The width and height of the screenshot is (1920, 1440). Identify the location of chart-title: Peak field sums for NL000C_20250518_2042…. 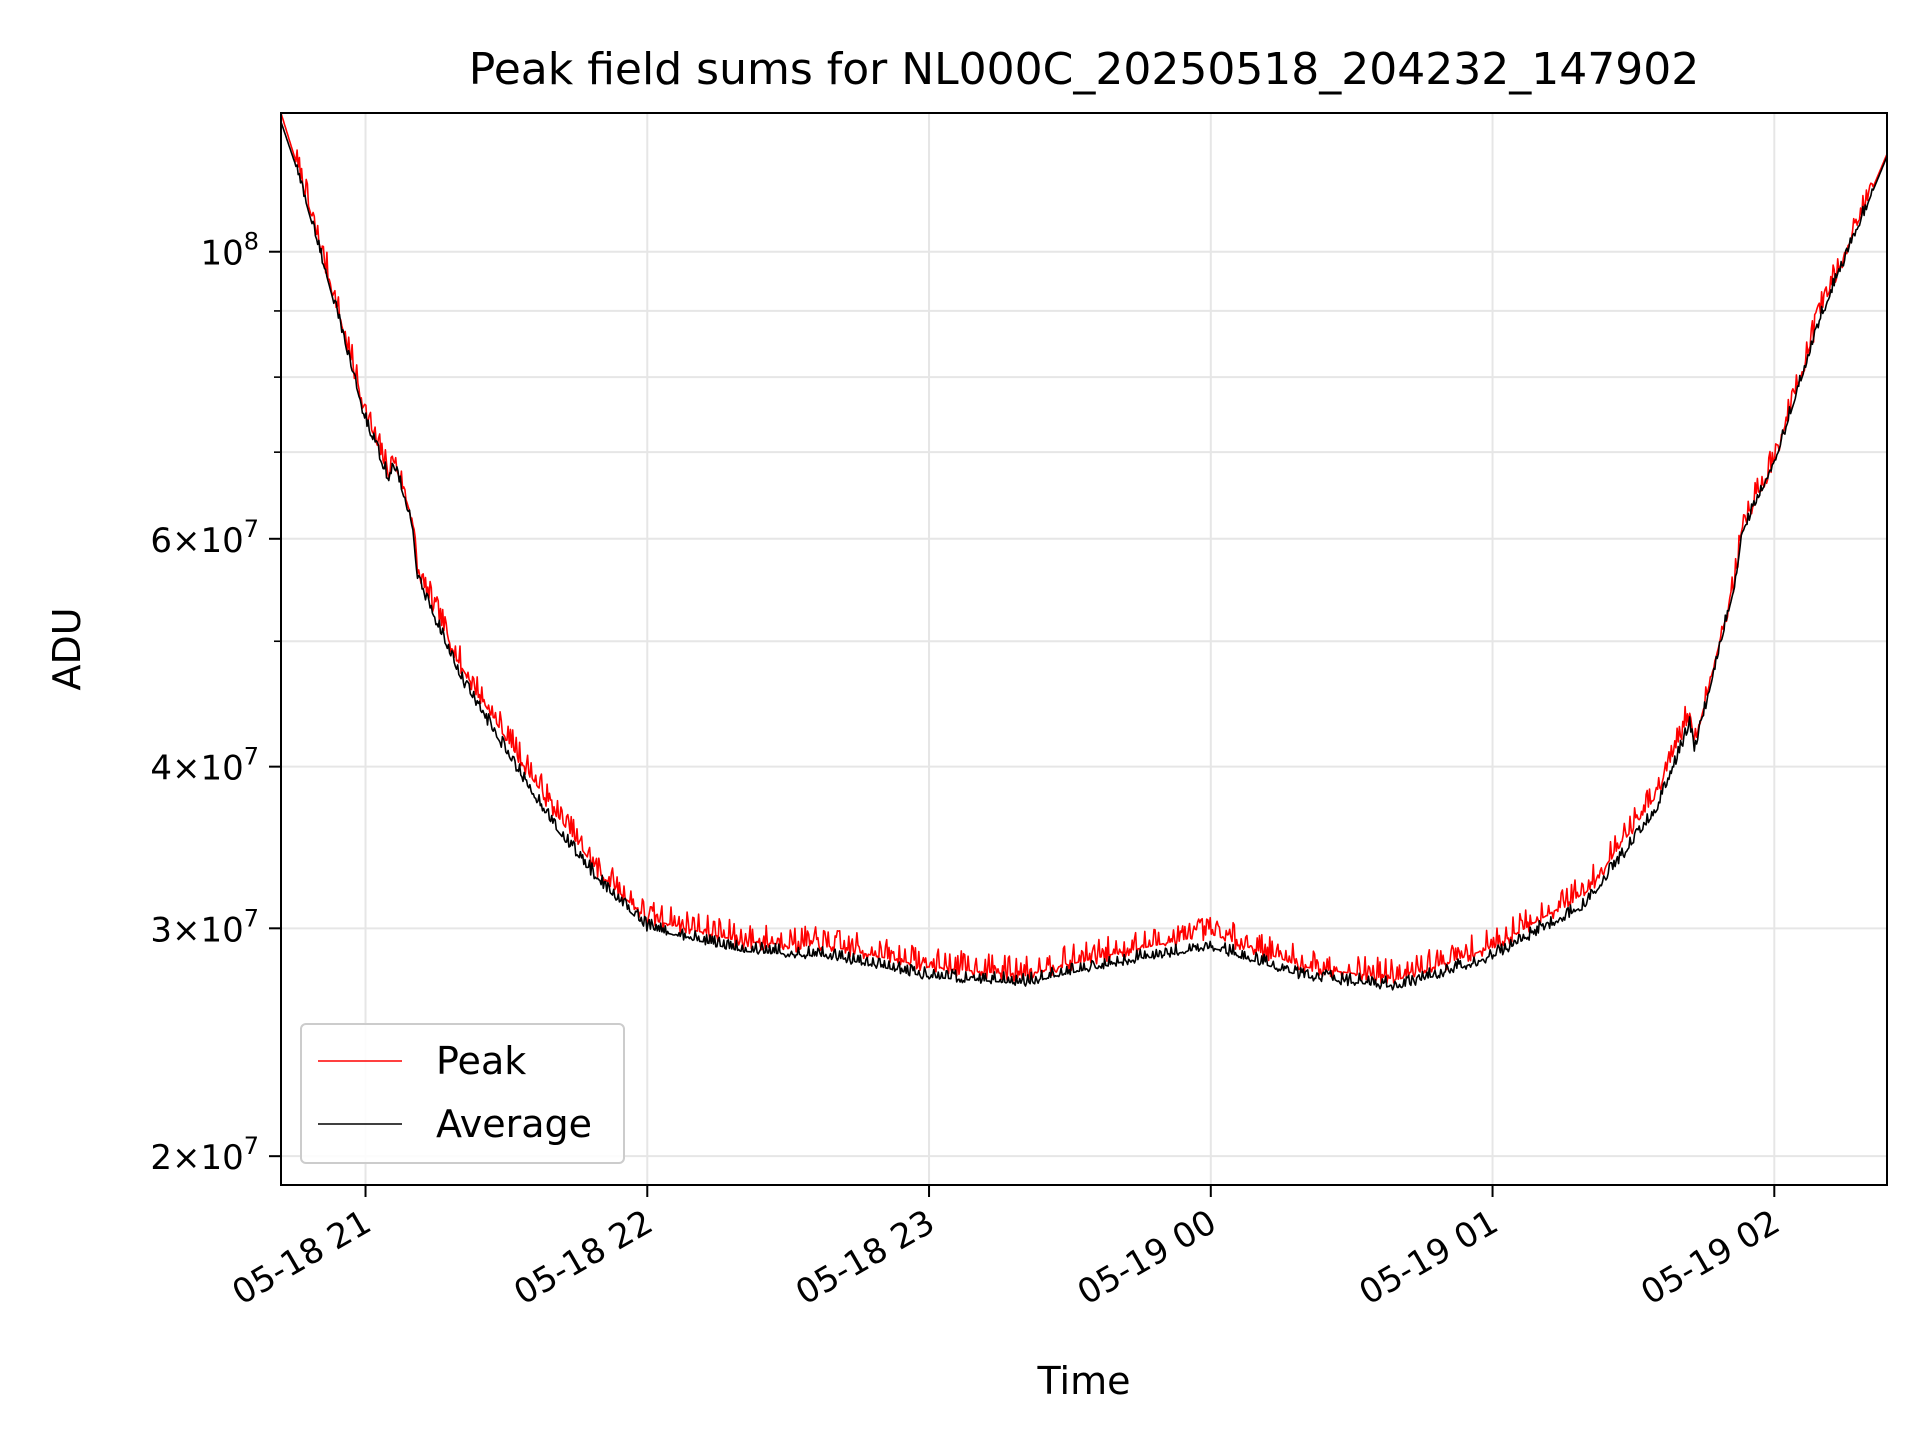
(1084, 69).